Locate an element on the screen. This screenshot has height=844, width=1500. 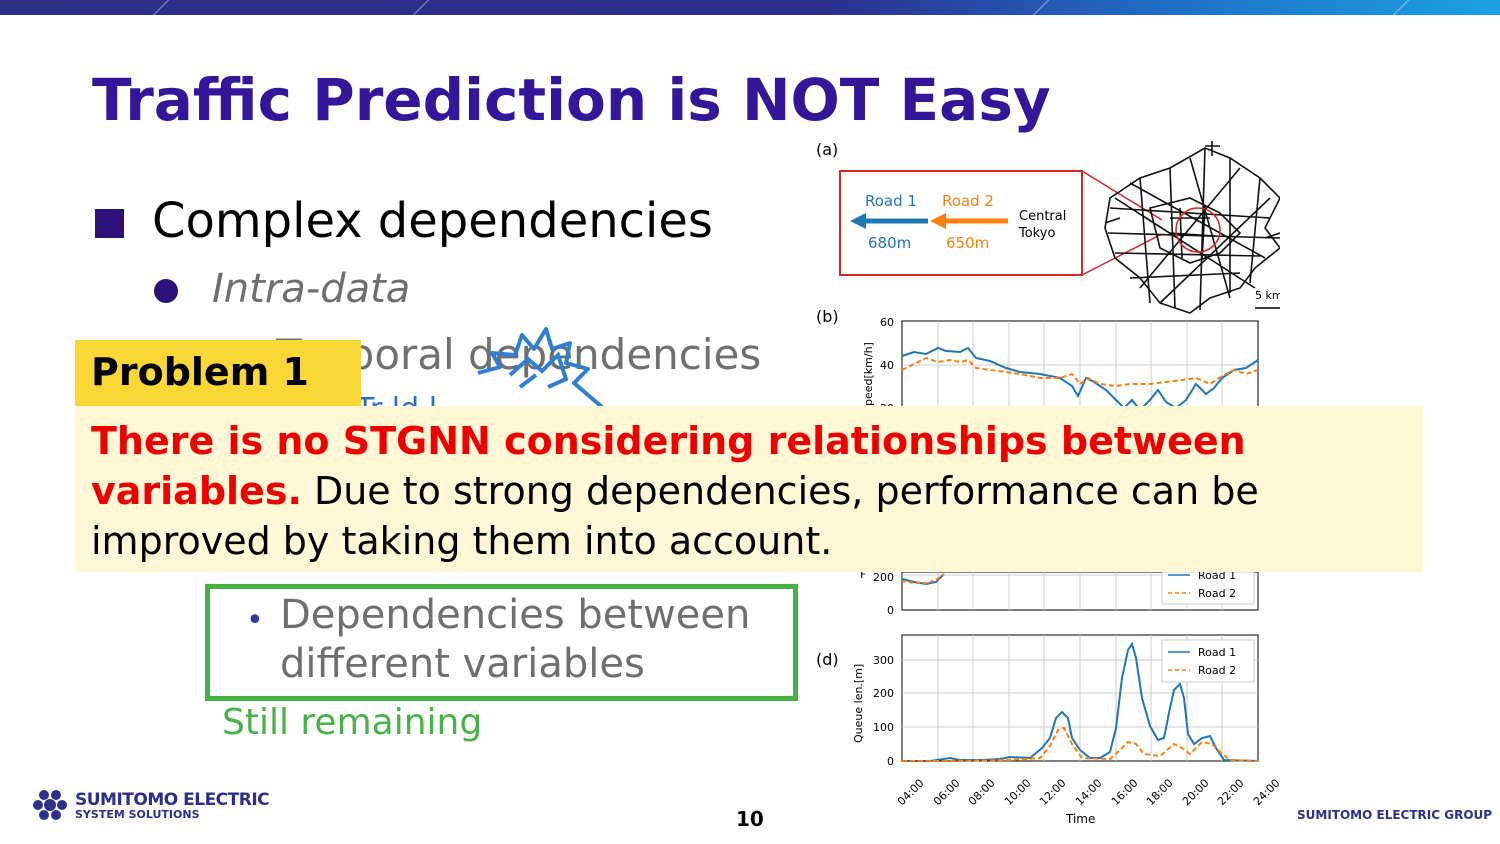
queue-road2-line is located at coordinates (1080, 744).